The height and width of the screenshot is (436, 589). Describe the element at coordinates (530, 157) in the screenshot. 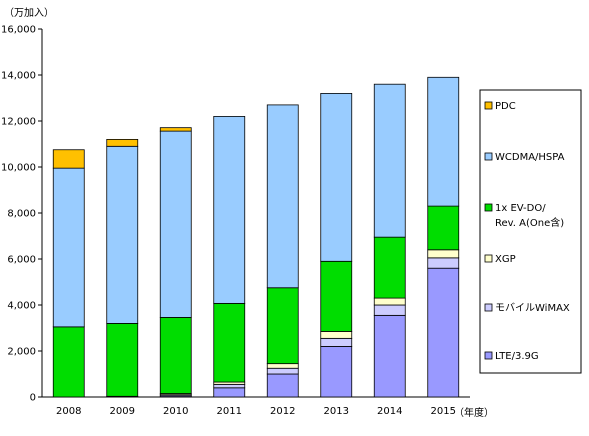

I see `legend-label: WCDMA/HSPA` at that location.